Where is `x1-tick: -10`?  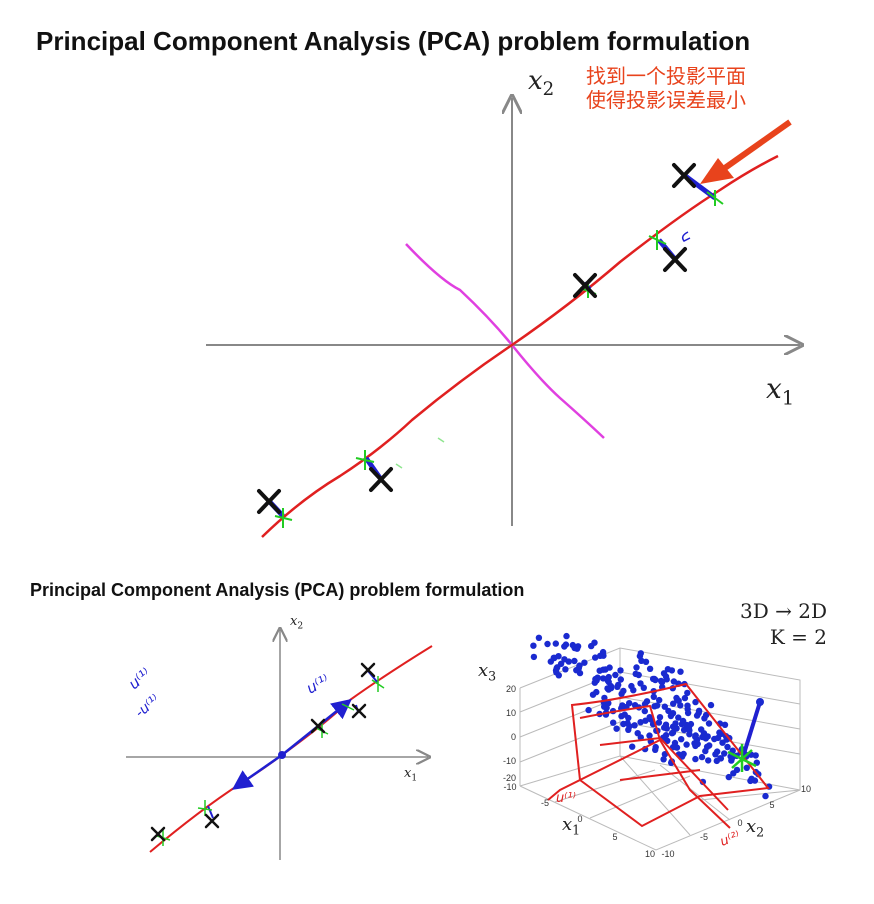 x1-tick: -10 is located at coordinates (509, 787).